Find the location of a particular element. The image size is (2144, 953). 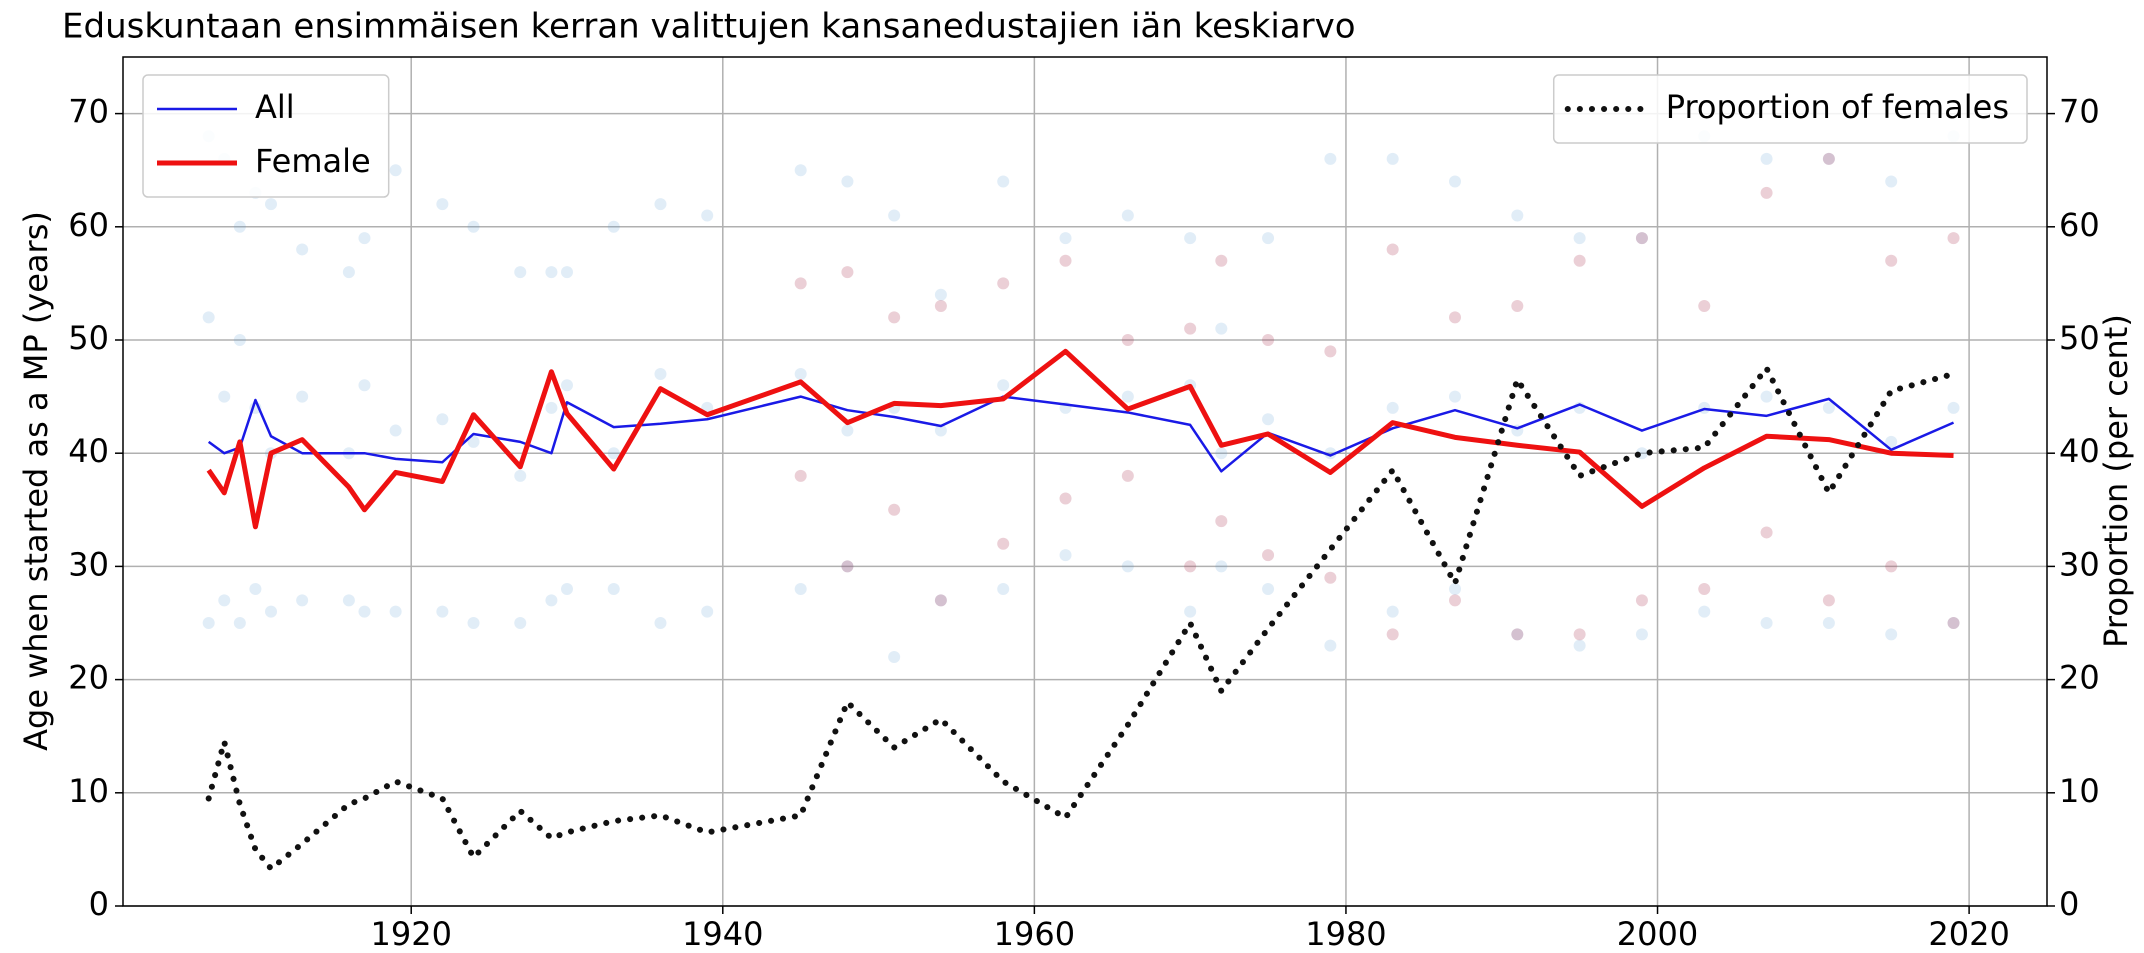

x-tick-label: 1980 is located at coordinates (1345, 934).